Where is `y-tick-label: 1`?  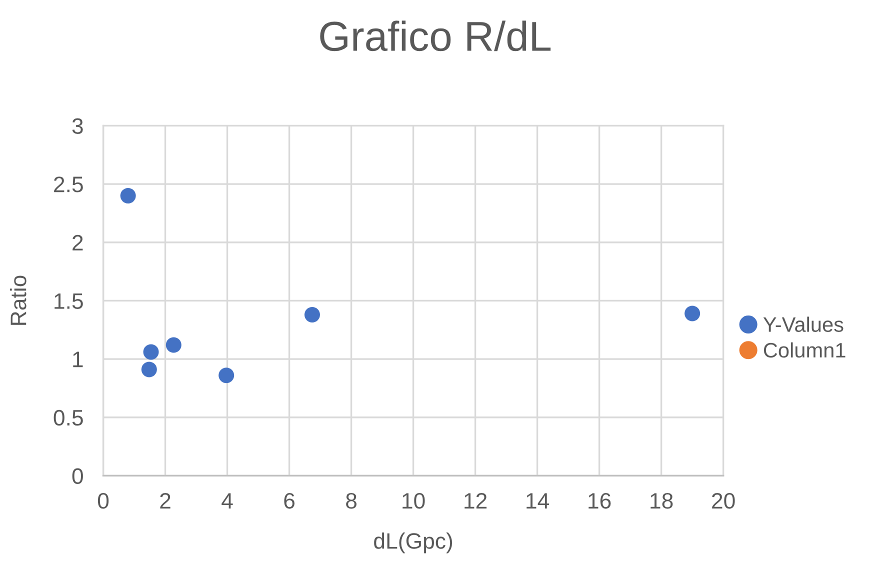
y-tick-label: 1 is located at coordinates (78, 360).